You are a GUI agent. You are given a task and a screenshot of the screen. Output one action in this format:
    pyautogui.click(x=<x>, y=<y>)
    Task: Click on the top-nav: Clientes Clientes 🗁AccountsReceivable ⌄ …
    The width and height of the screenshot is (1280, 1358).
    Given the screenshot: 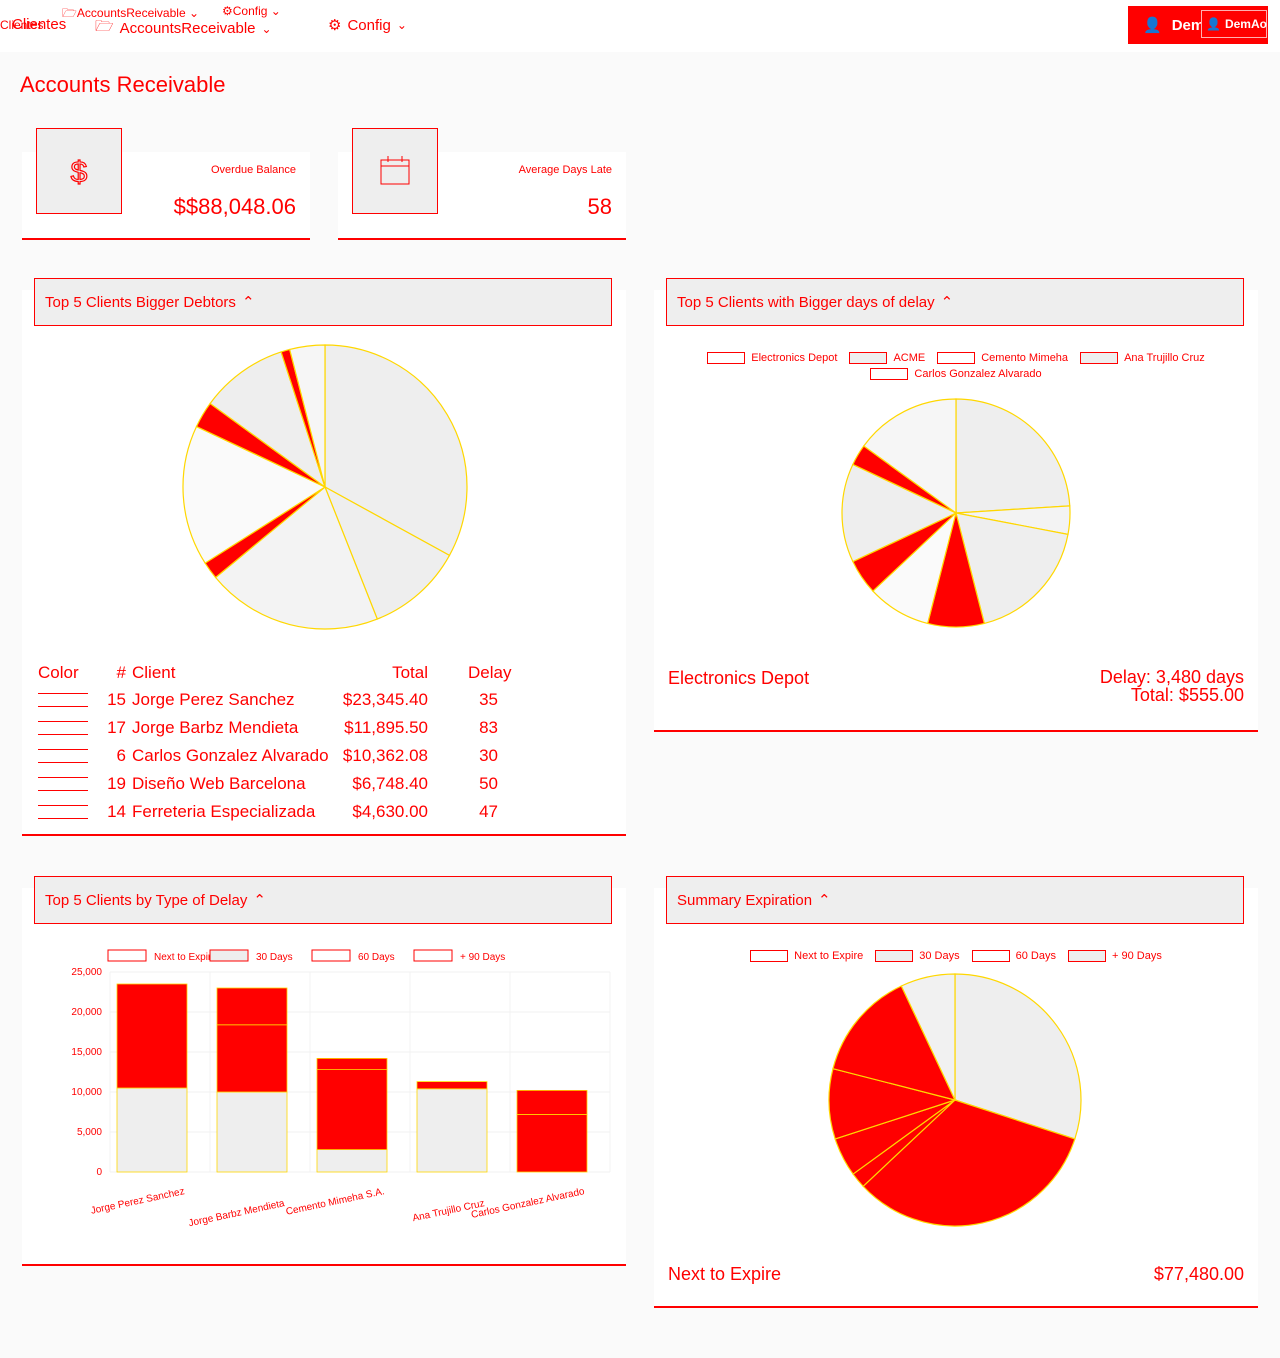 What is the action you would take?
    pyautogui.click(x=640, y=26)
    